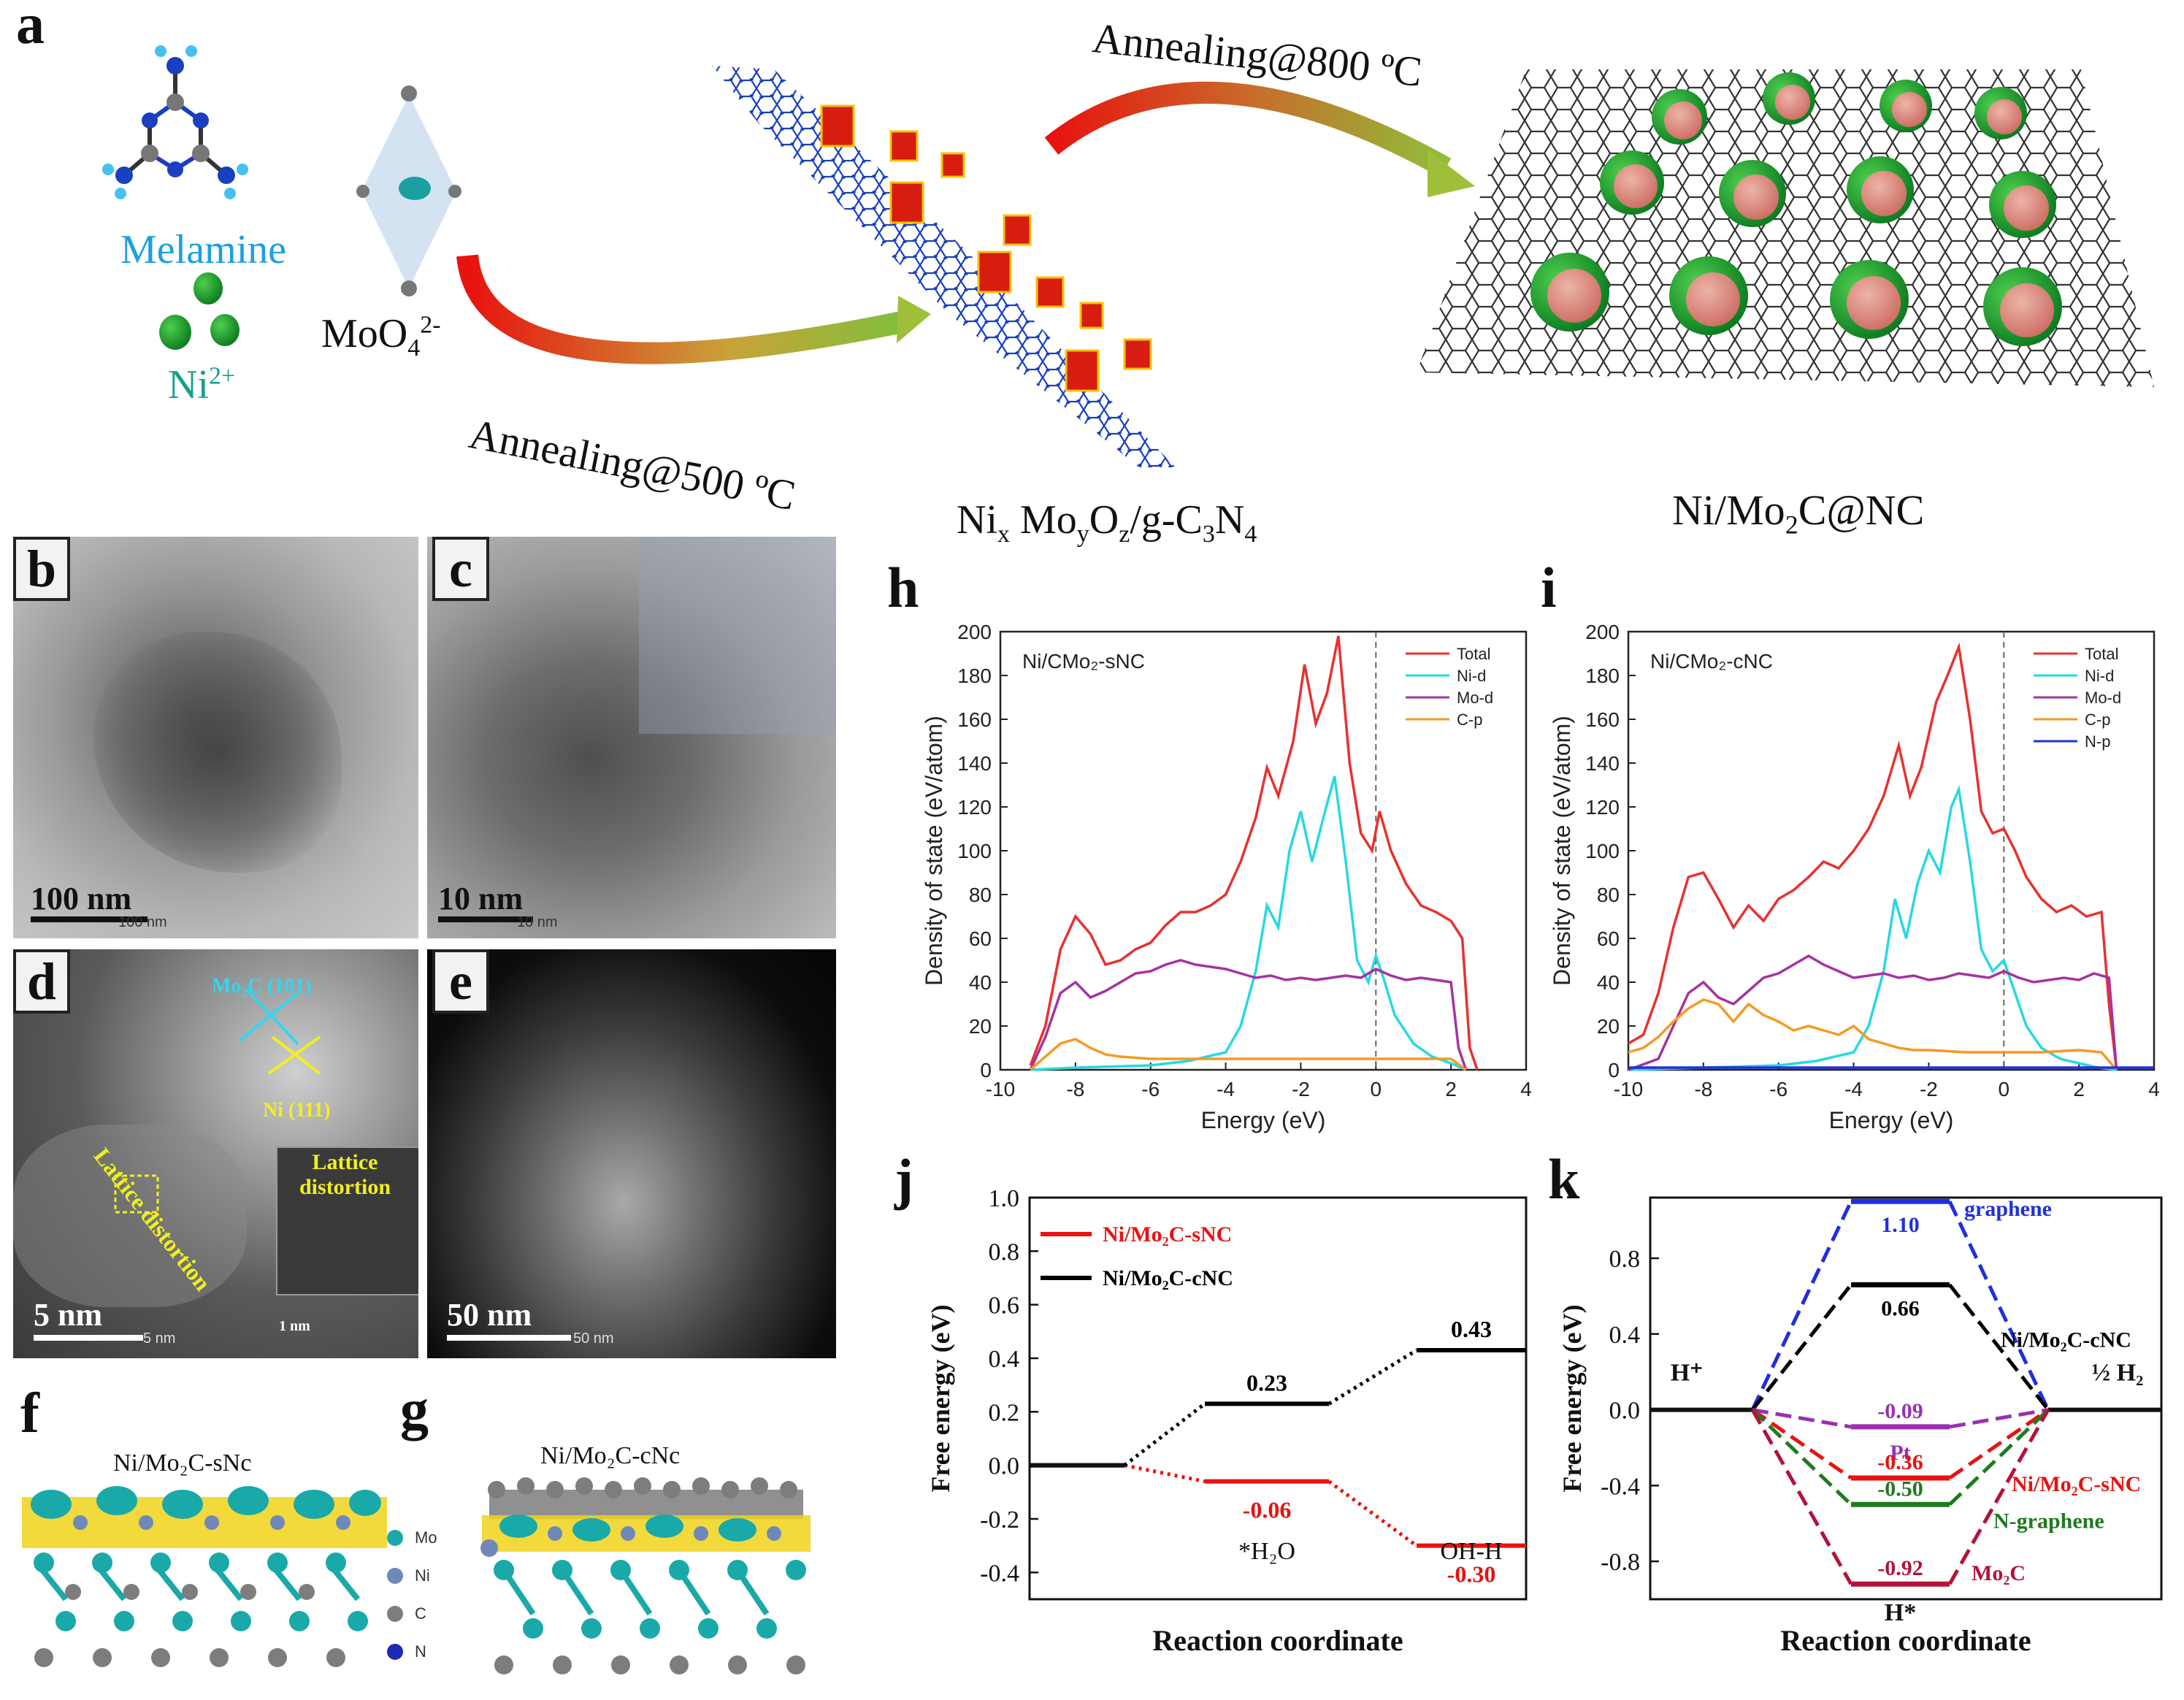 This screenshot has height=1700, width=2184. I want to click on y-axis-label: Density of state (eV/atom), so click(1562, 851).